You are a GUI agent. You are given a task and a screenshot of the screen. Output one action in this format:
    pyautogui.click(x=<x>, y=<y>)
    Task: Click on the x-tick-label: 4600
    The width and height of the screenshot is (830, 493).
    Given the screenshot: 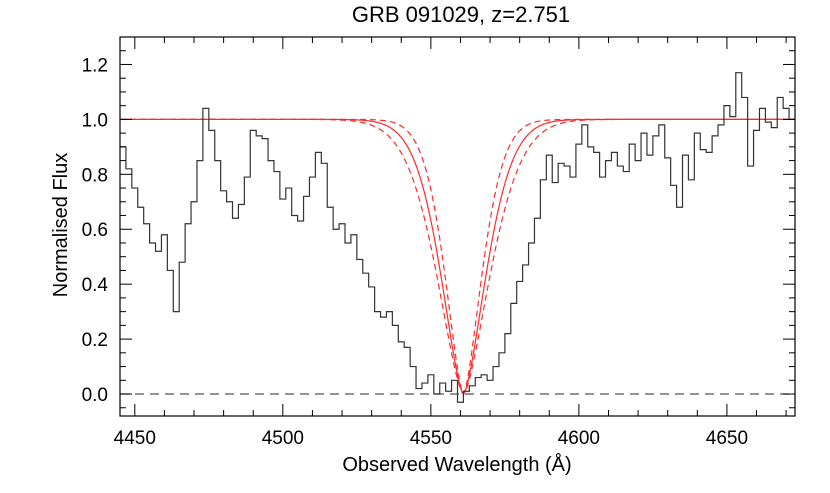 What is the action you would take?
    pyautogui.click(x=579, y=438)
    